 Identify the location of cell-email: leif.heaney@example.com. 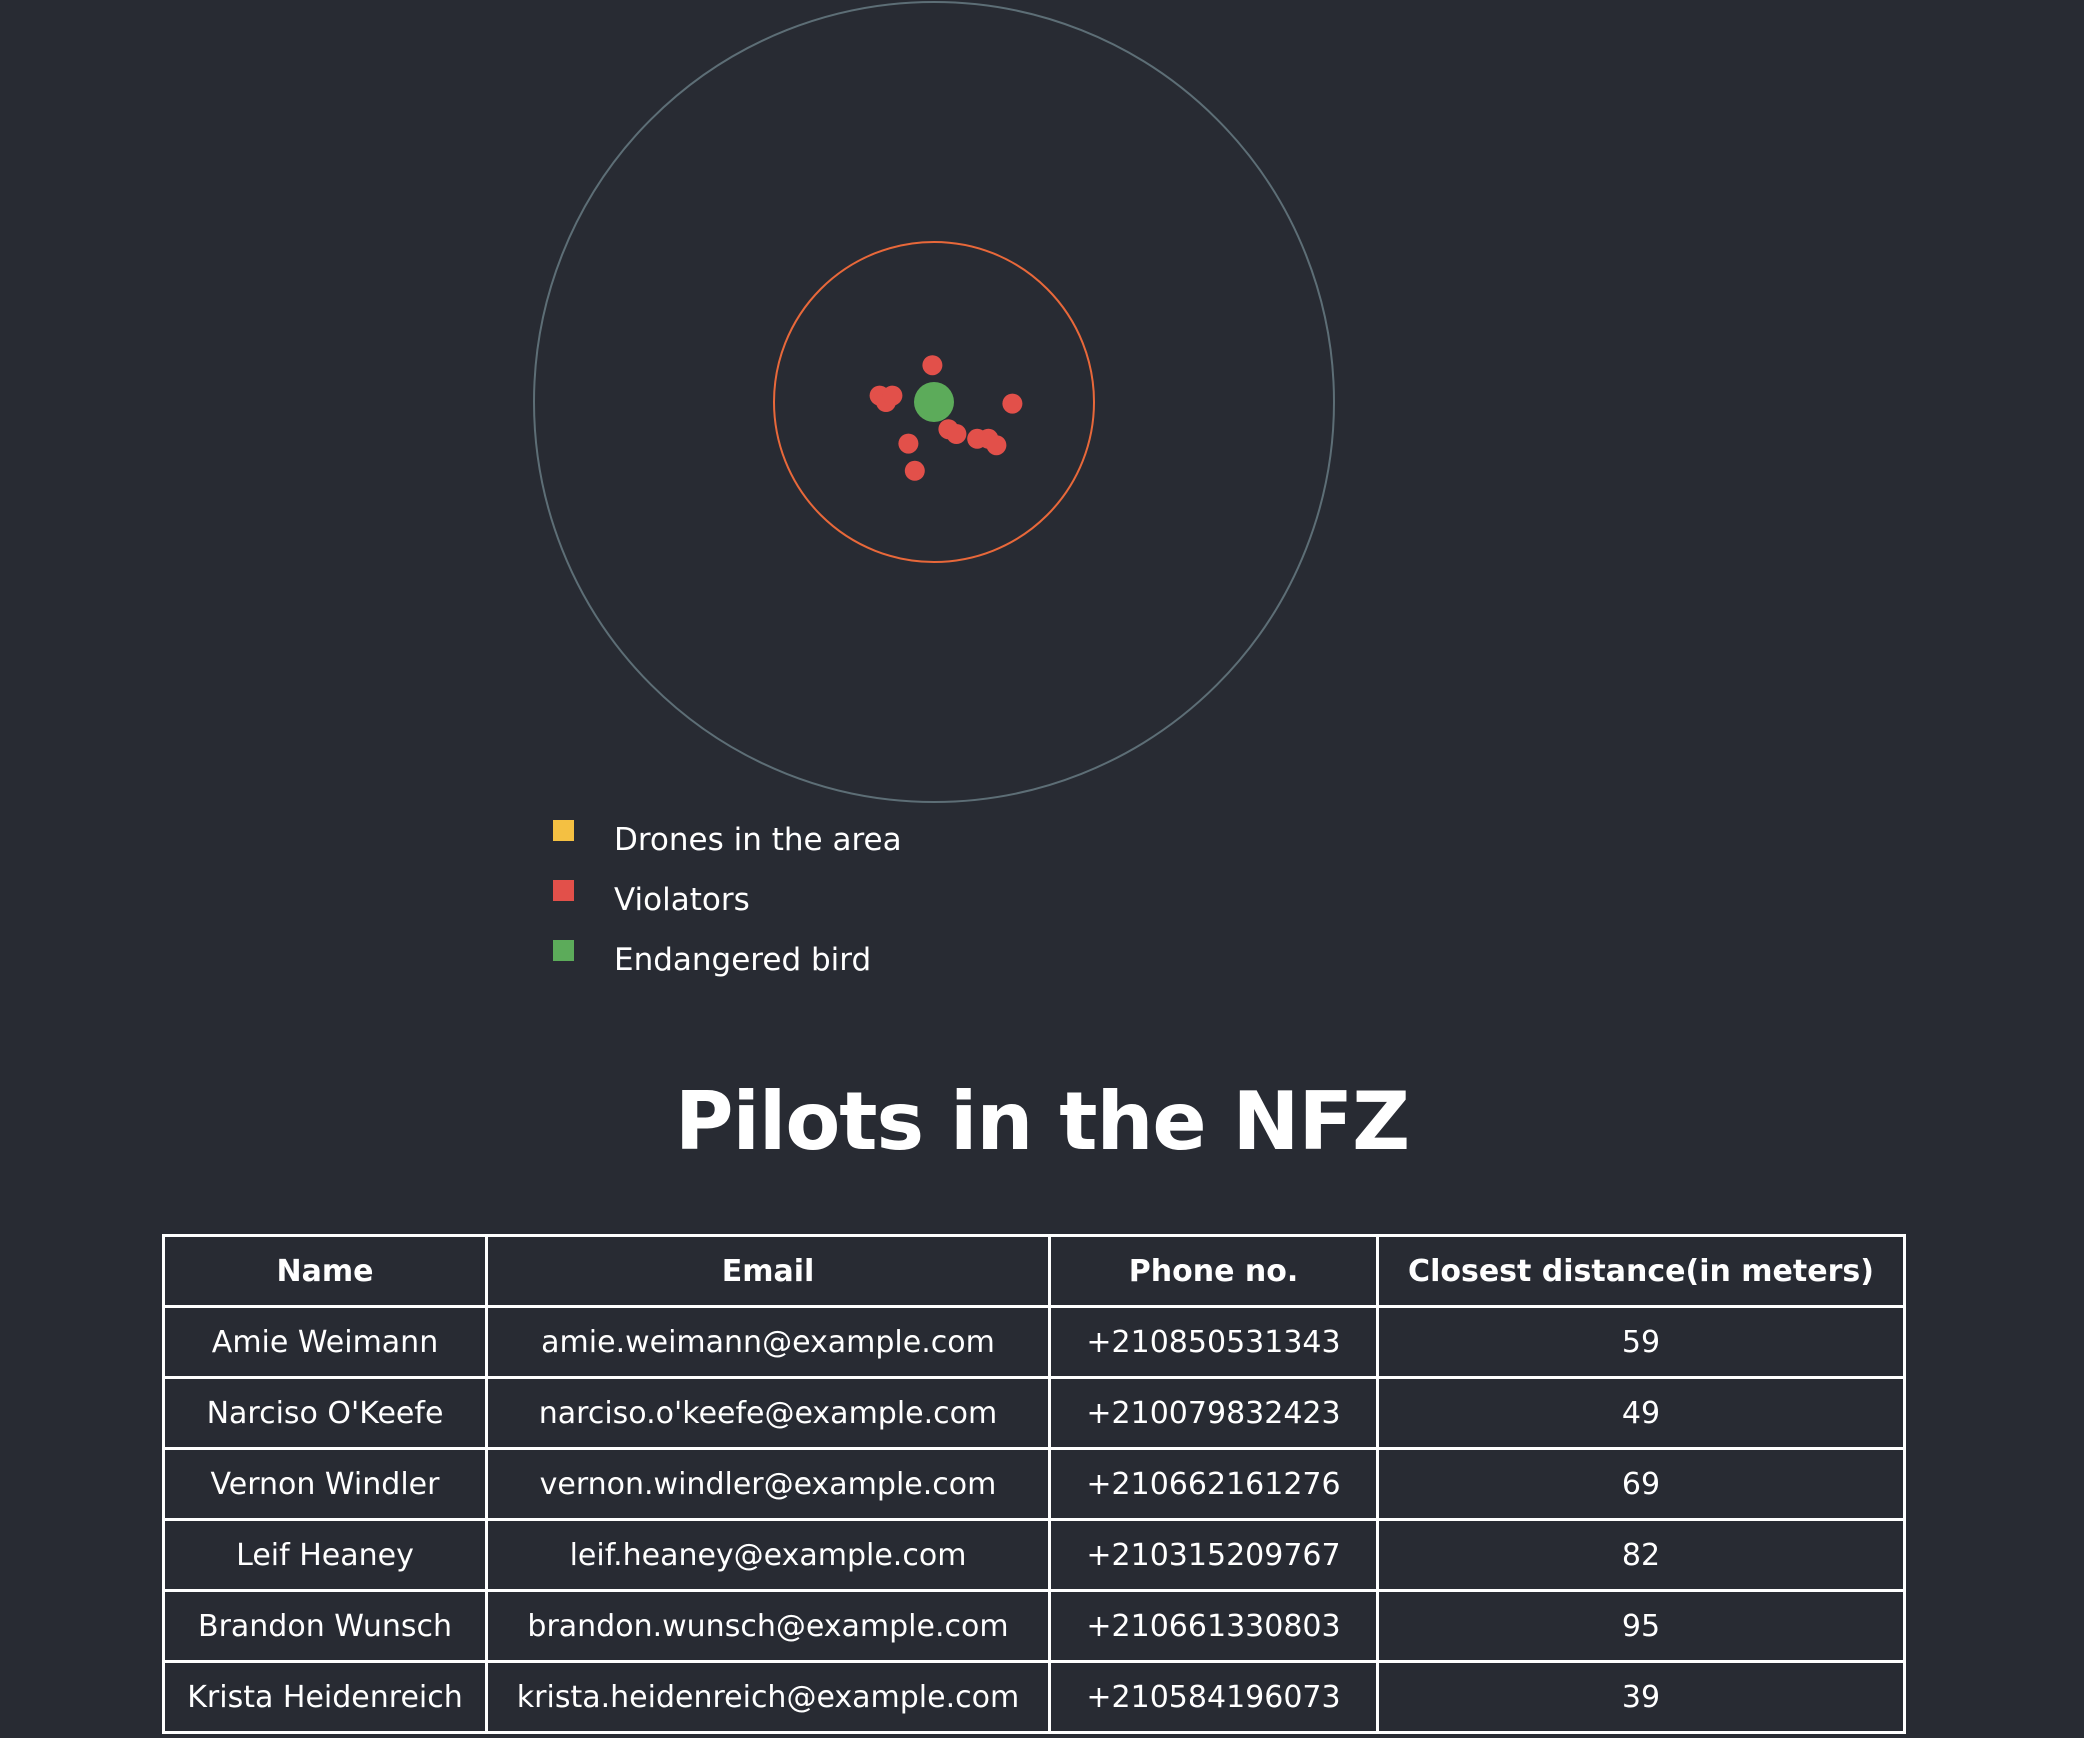
(768, 1555).